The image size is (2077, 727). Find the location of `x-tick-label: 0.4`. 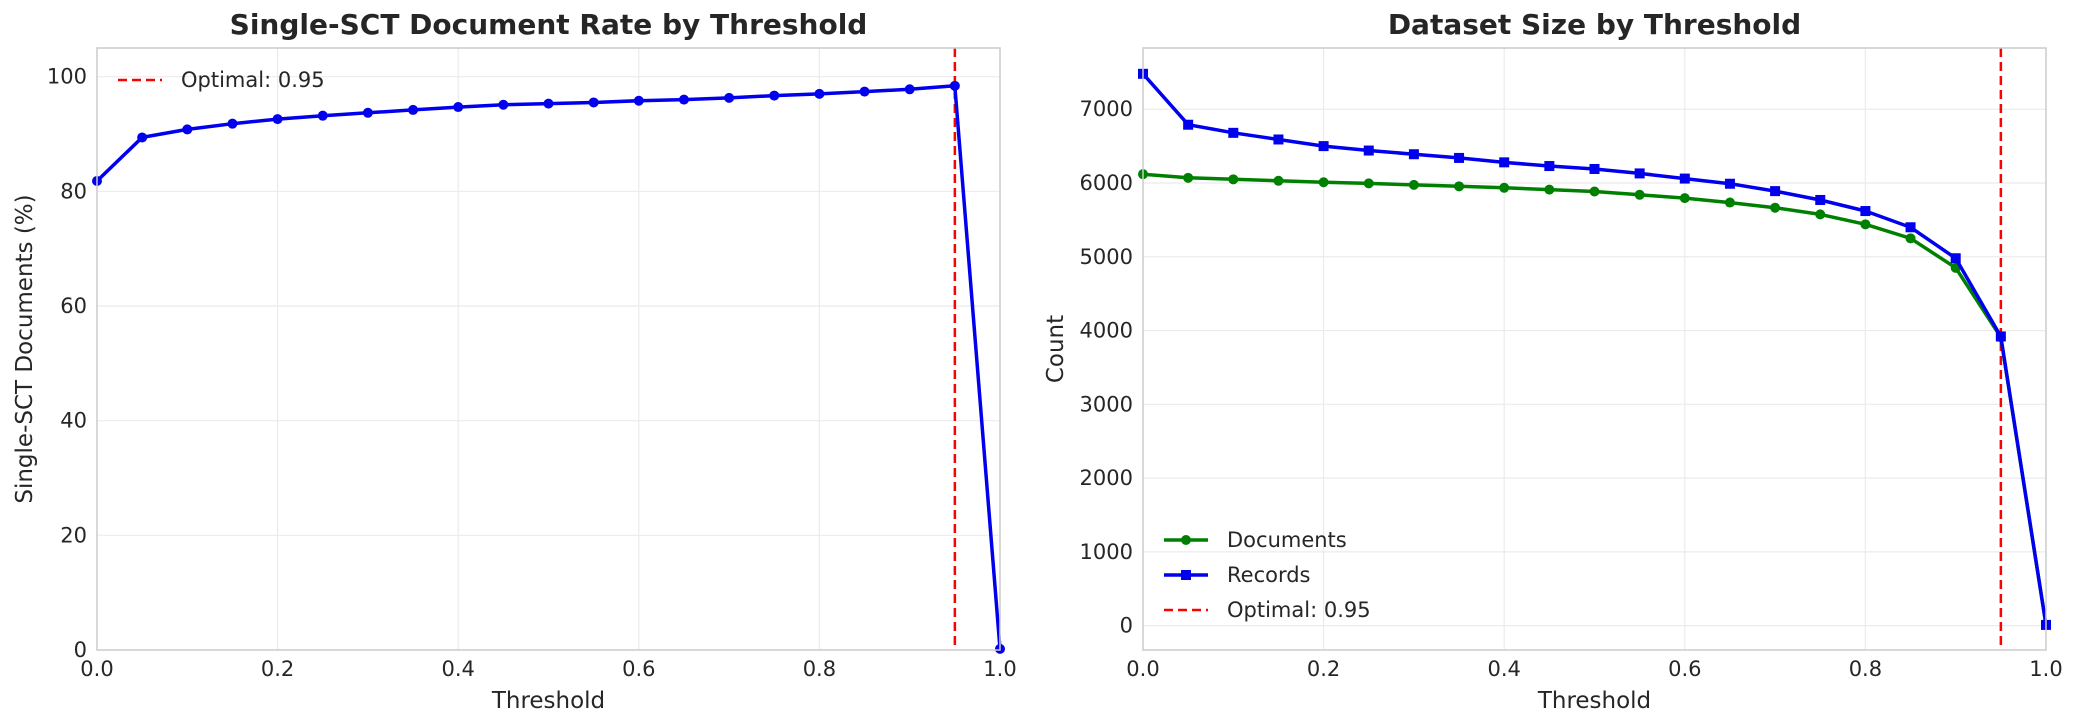

x-tick-label: 0.4 is located at coordinates (457, 669).